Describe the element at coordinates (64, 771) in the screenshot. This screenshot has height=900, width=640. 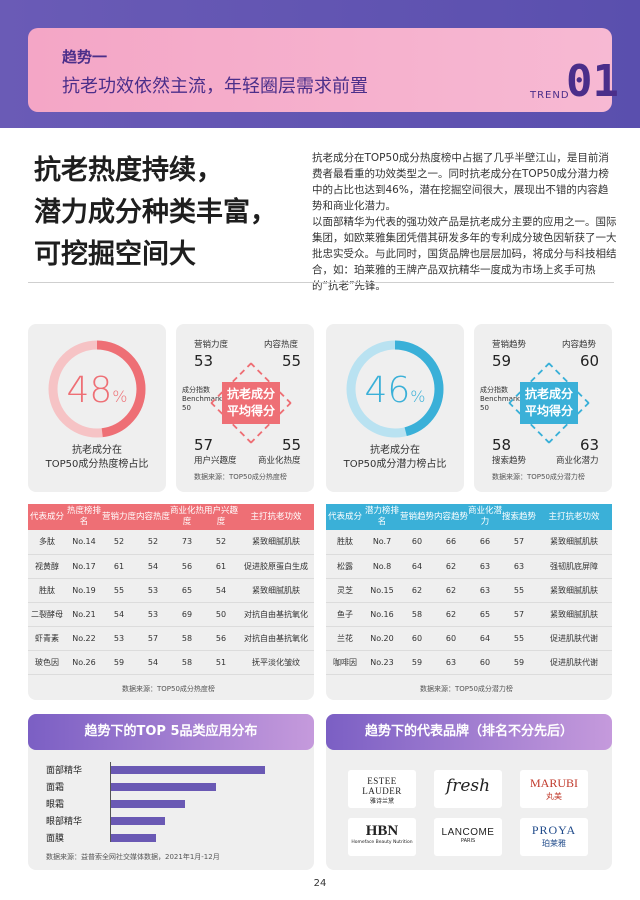
I see `bar-label: 面部精华` at that location.